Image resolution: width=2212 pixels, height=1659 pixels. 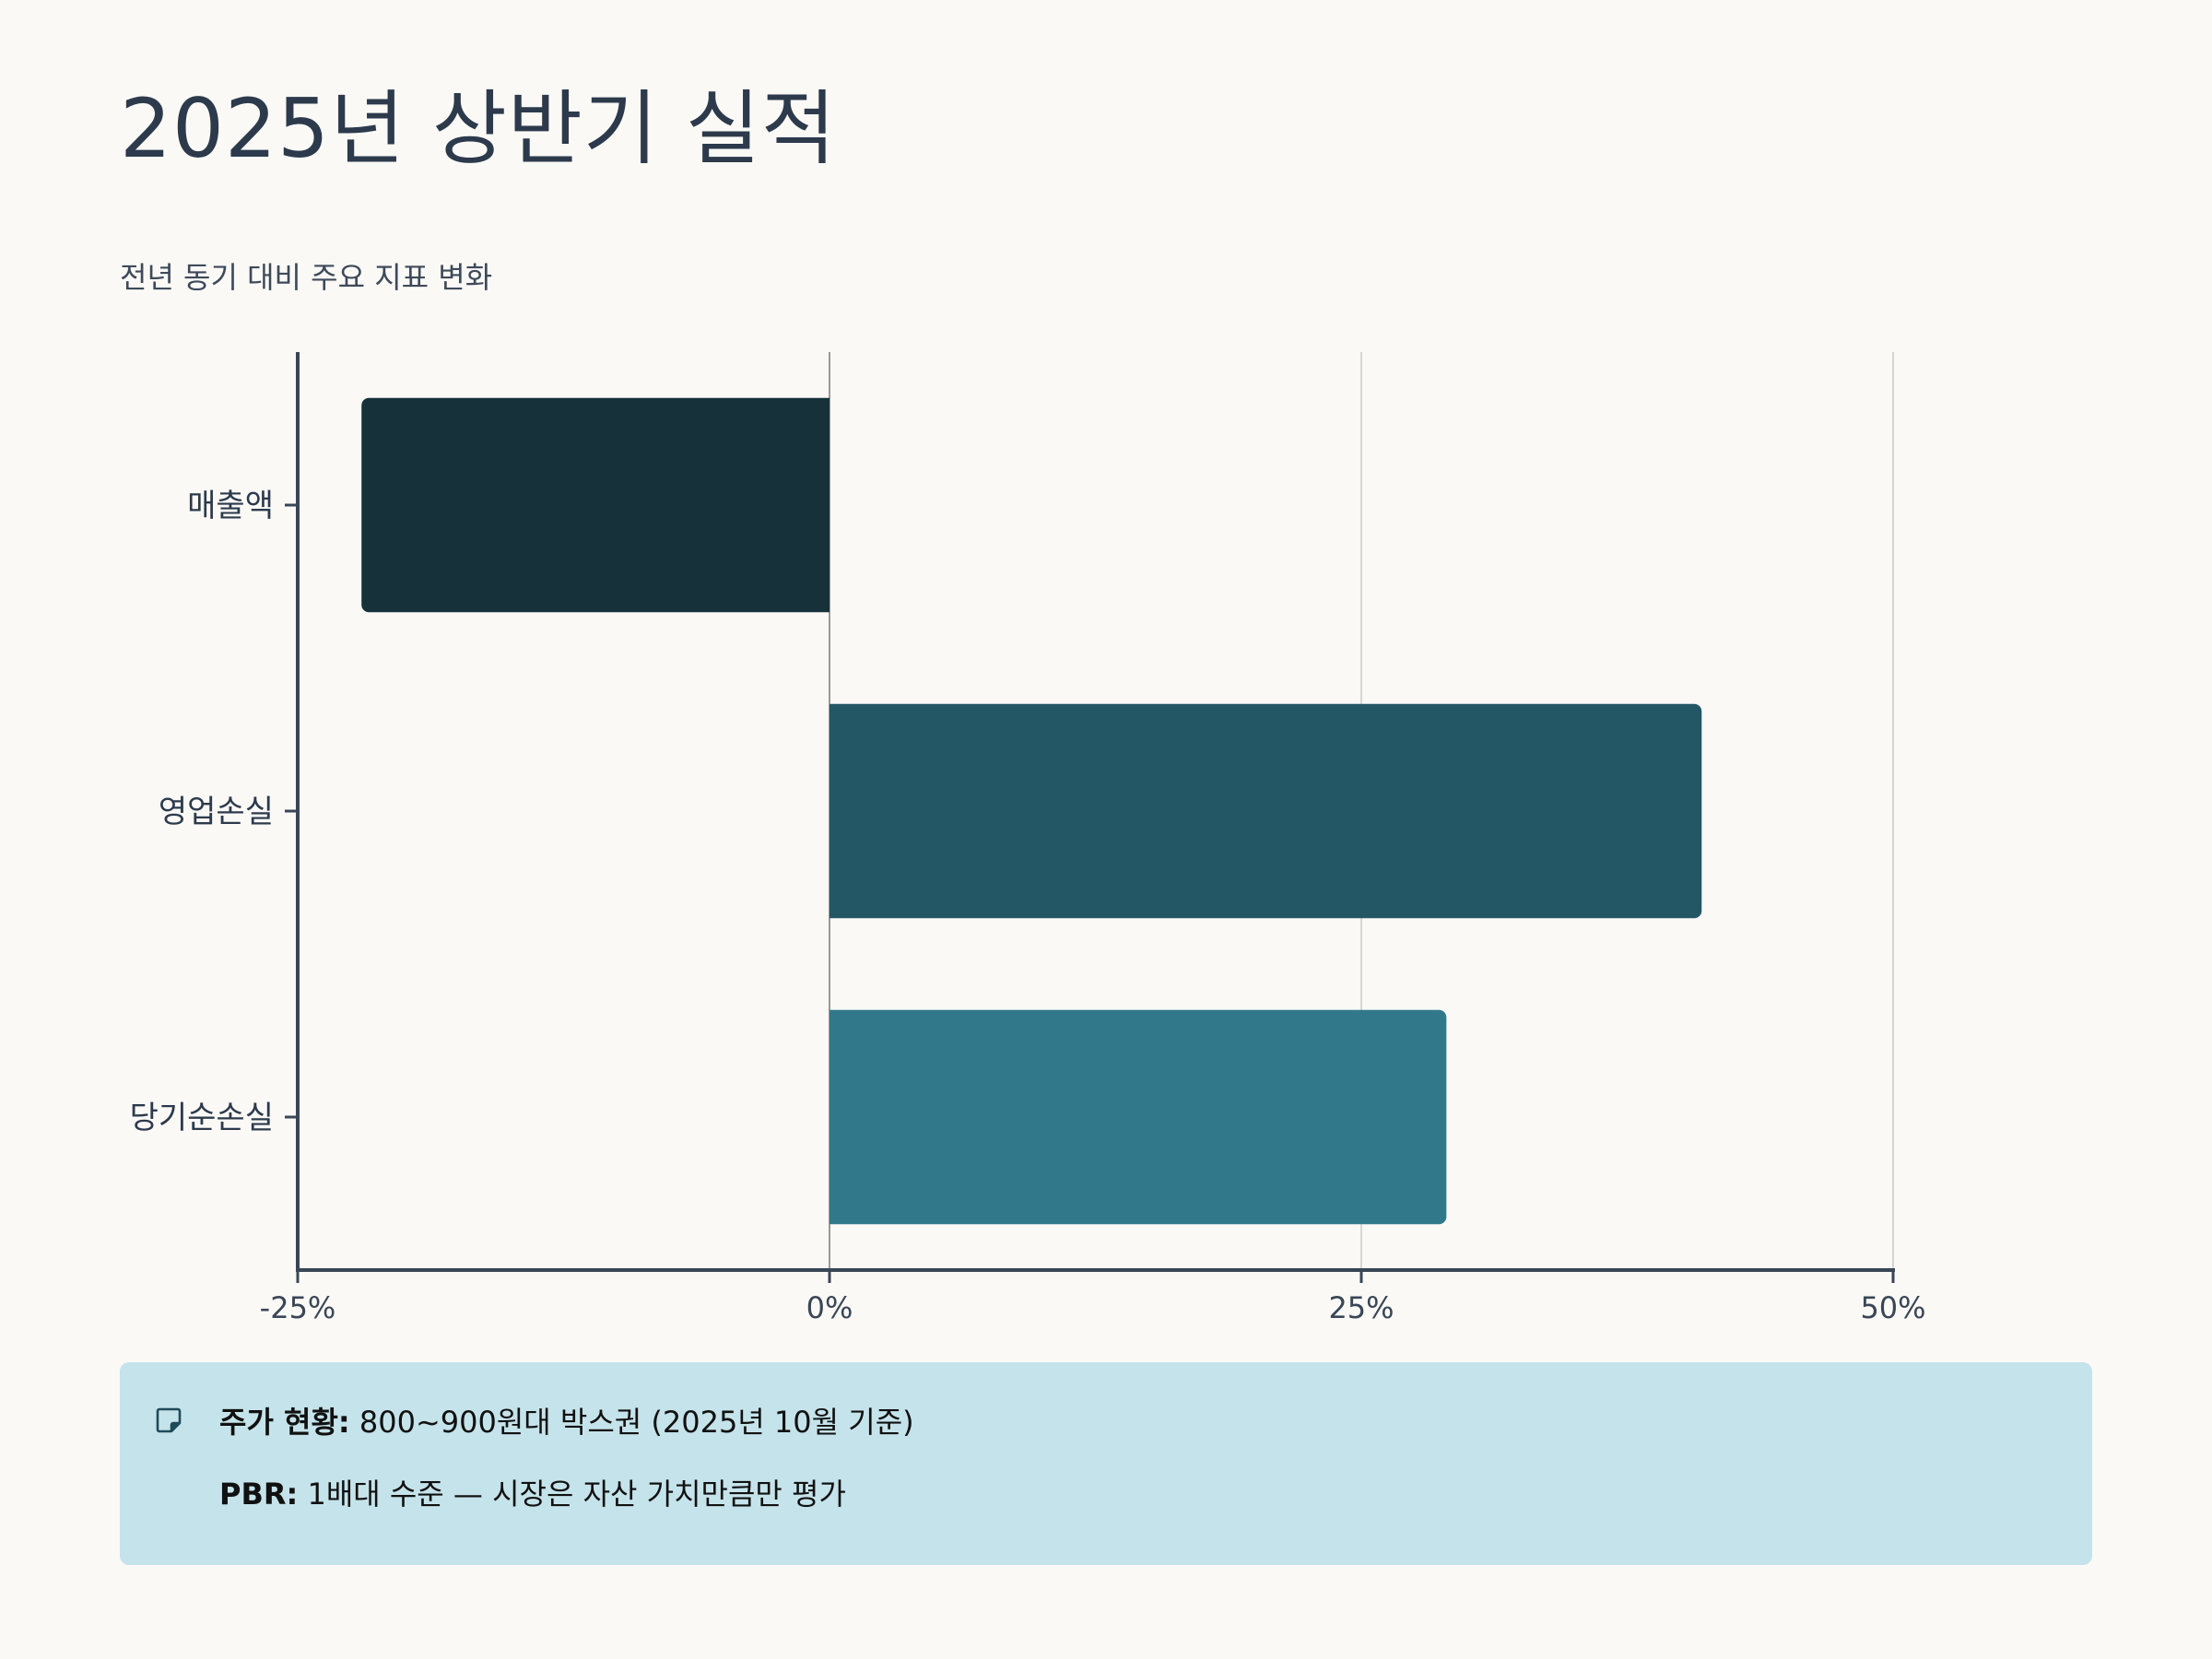 What do you see at coordinates (216, 812) in the screenshot?
I see `category-label: 영업손실` at bounding box center [216, 812].